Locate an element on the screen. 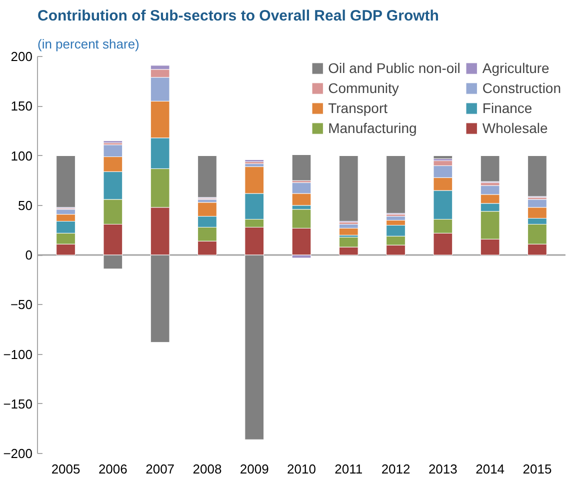  x-tick-label: 2008 is located at coordinates (207, 469).